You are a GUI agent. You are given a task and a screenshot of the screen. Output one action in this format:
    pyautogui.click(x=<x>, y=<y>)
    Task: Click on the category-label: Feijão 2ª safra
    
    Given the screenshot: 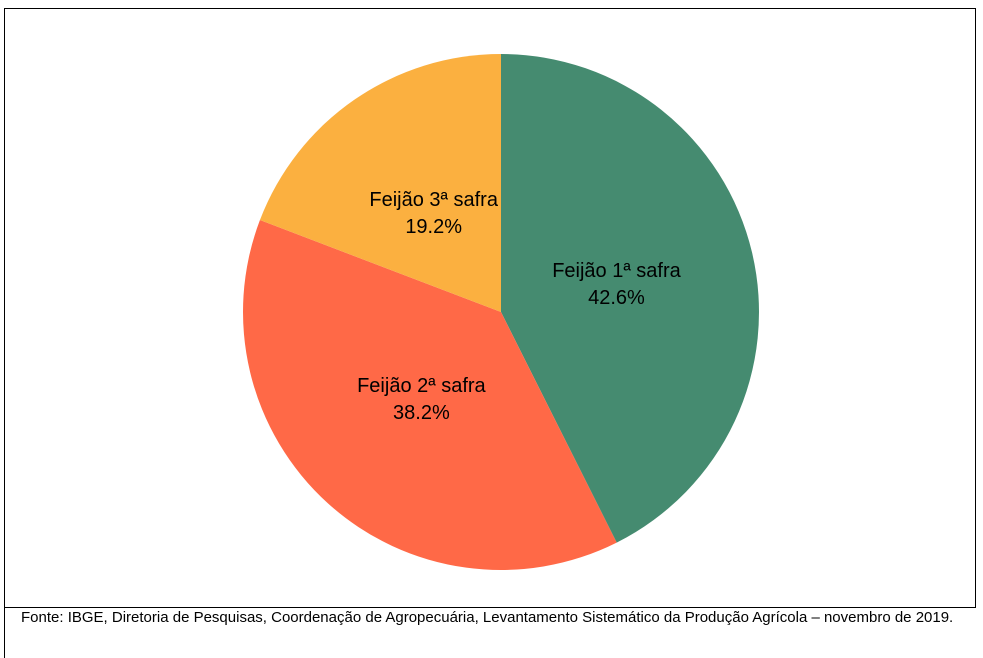 What is the action you would take?
    pyautogui.click(x=421, y=386)
    